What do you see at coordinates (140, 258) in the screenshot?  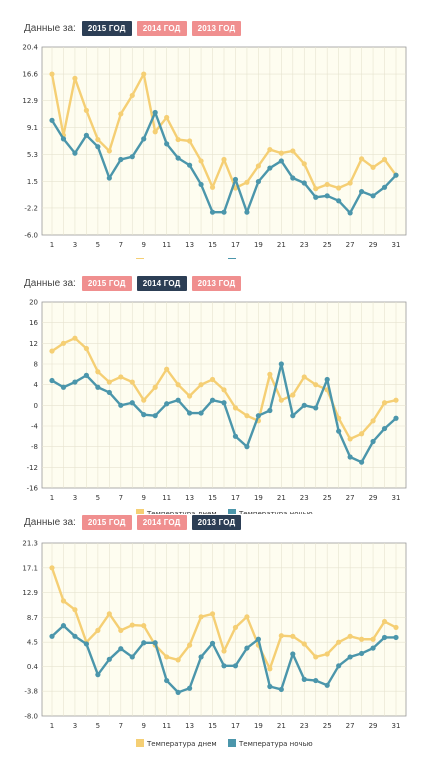 I see `legend-swatch-day` at bounding box center [140, 258].